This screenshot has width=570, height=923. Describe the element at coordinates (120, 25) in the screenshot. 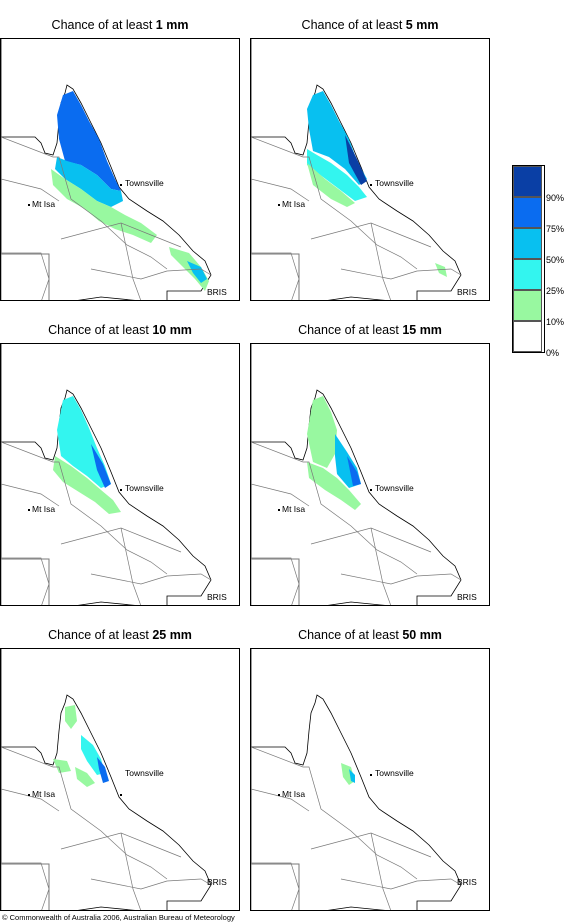

I see `panel-title: Chance of at least 1 mm` at that location.